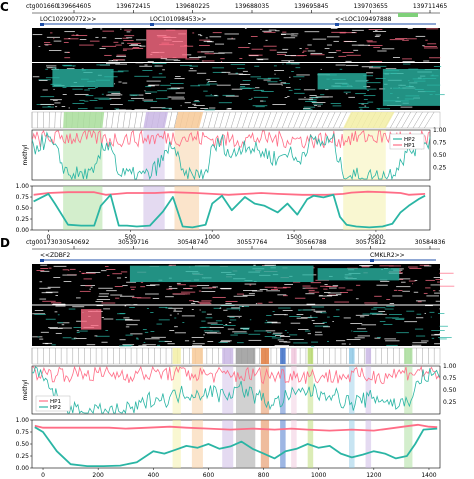 This screenshot has width=474, height=479. Describe the element at coordinates (279, 120) in the screenshot. I see `mapping-line` at that location.